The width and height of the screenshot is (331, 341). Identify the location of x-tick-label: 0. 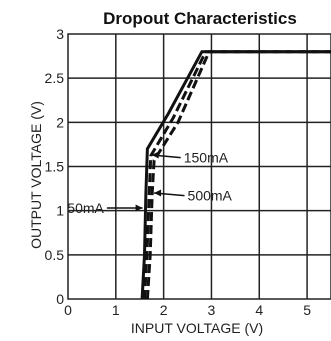
(68, 310).